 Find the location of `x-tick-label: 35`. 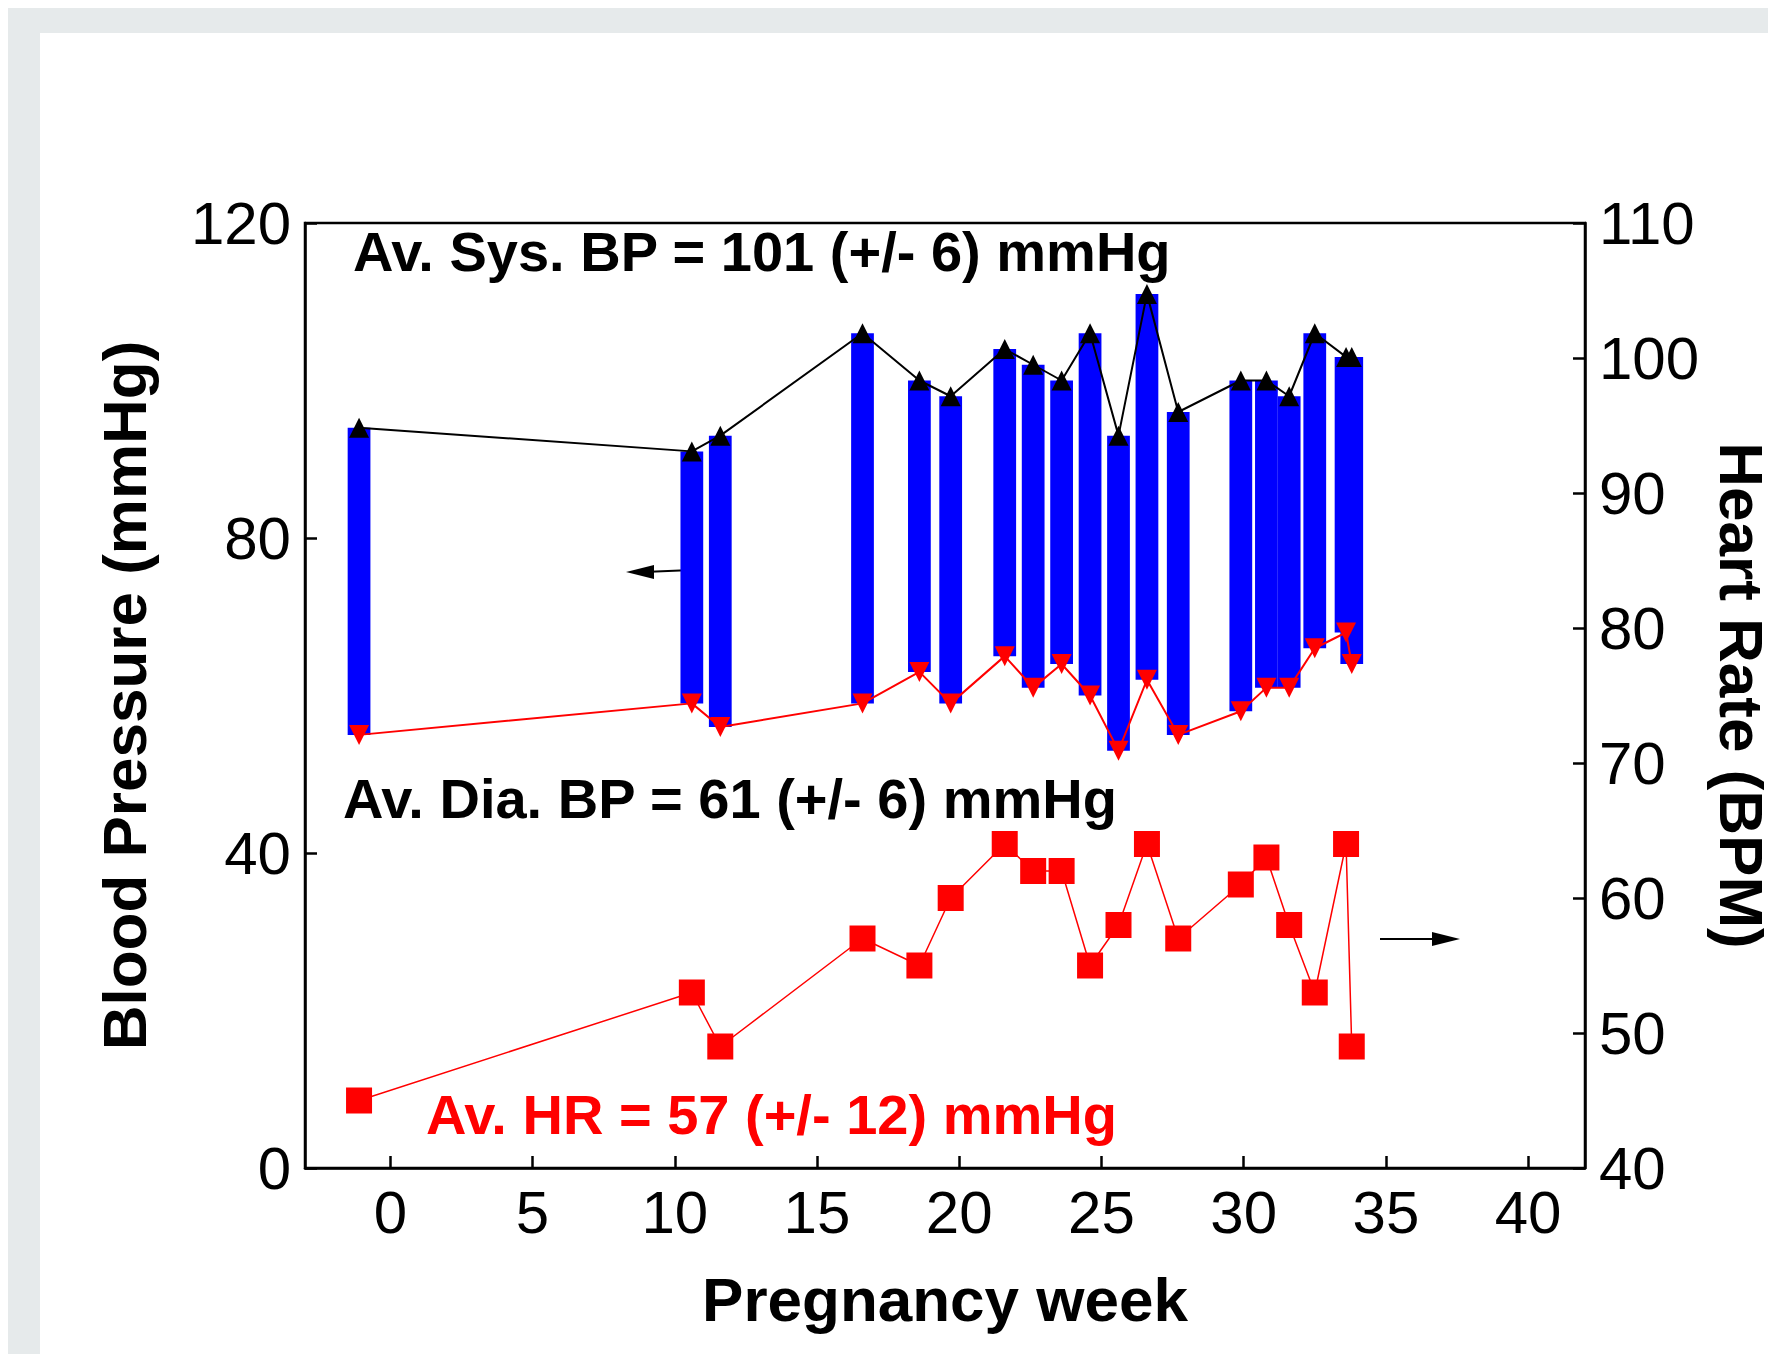

x-tick-label: 35 is located at coordinates (1386, 1212).